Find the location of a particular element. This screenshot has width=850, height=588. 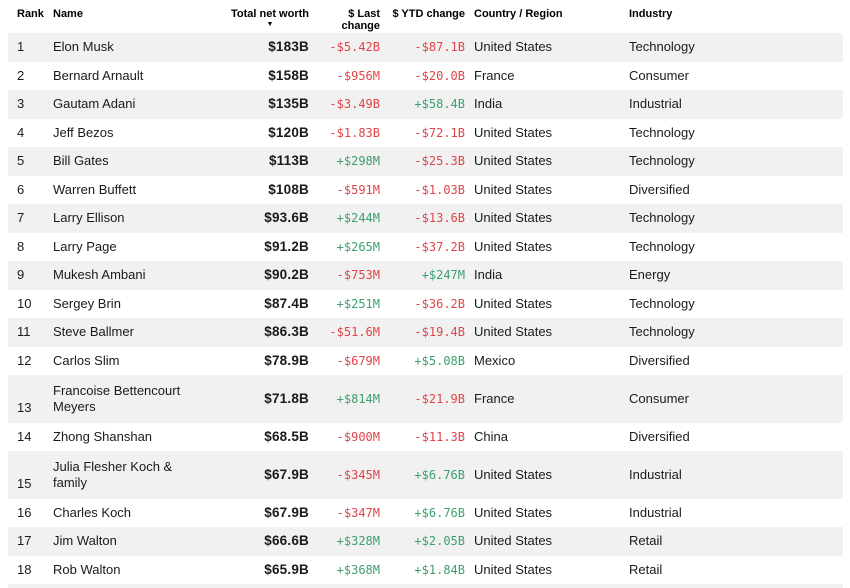

country-cell: Mexico is located at coordinates (495, 360).